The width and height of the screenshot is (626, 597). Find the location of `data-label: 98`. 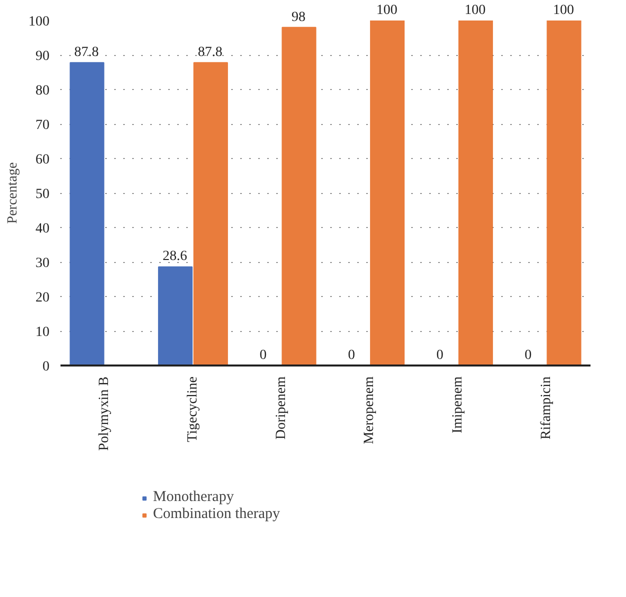

data-label: 98 is located at coordinates (299, 18).